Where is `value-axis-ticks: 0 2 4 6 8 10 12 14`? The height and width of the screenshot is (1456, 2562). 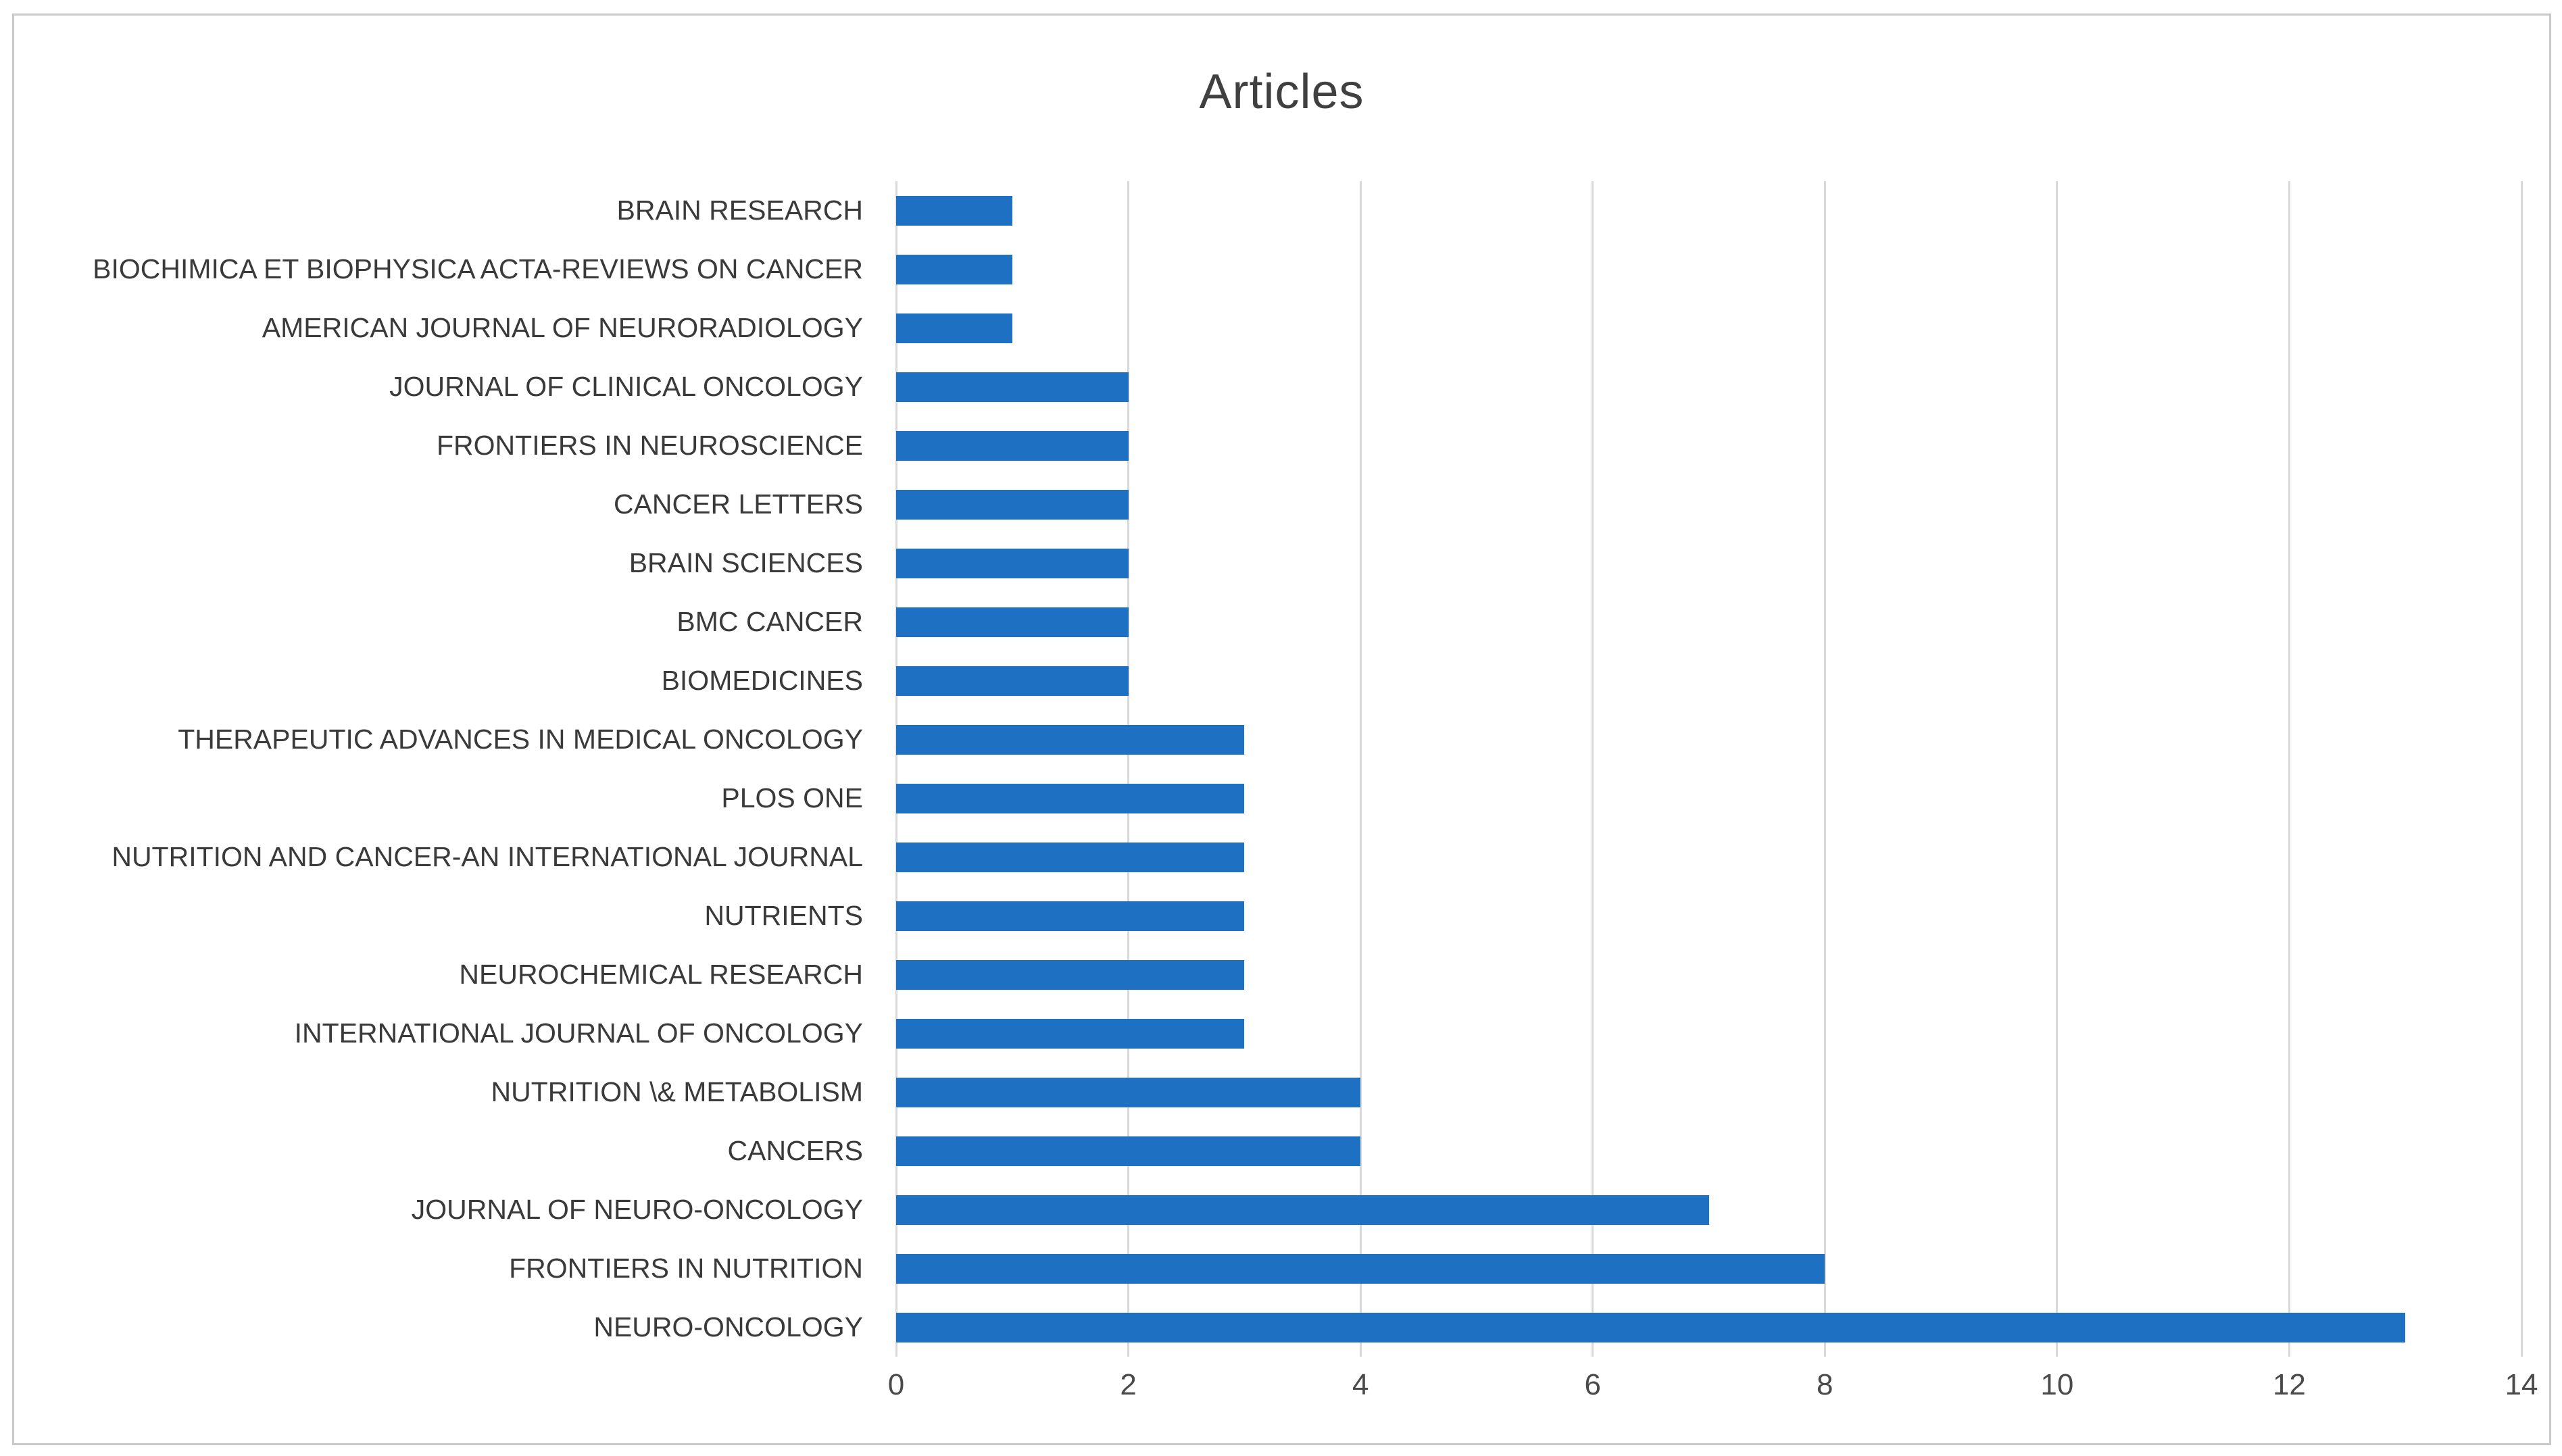 value-axis-ticks: 0 2 4 6 8 10 12 14 is located at coordinates (1713, 1395).